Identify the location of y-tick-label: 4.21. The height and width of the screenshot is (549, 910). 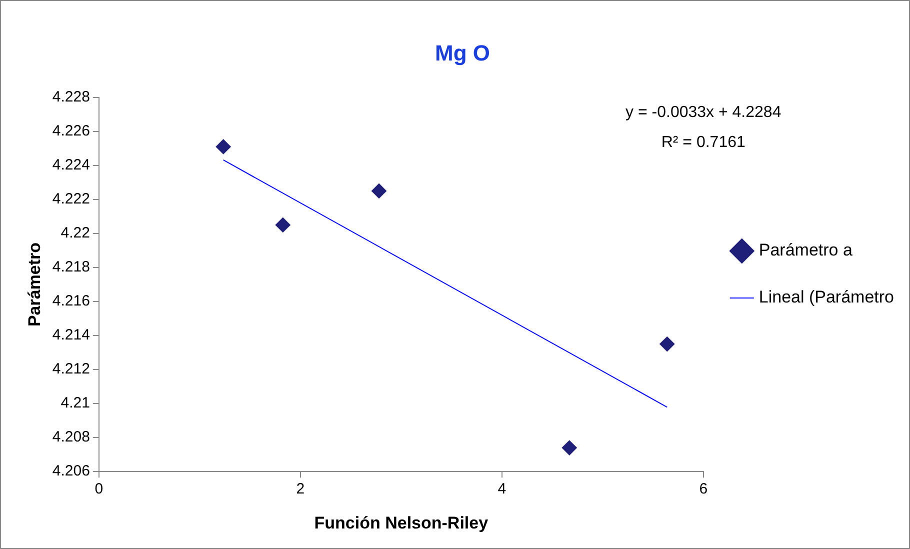
(75, 403).